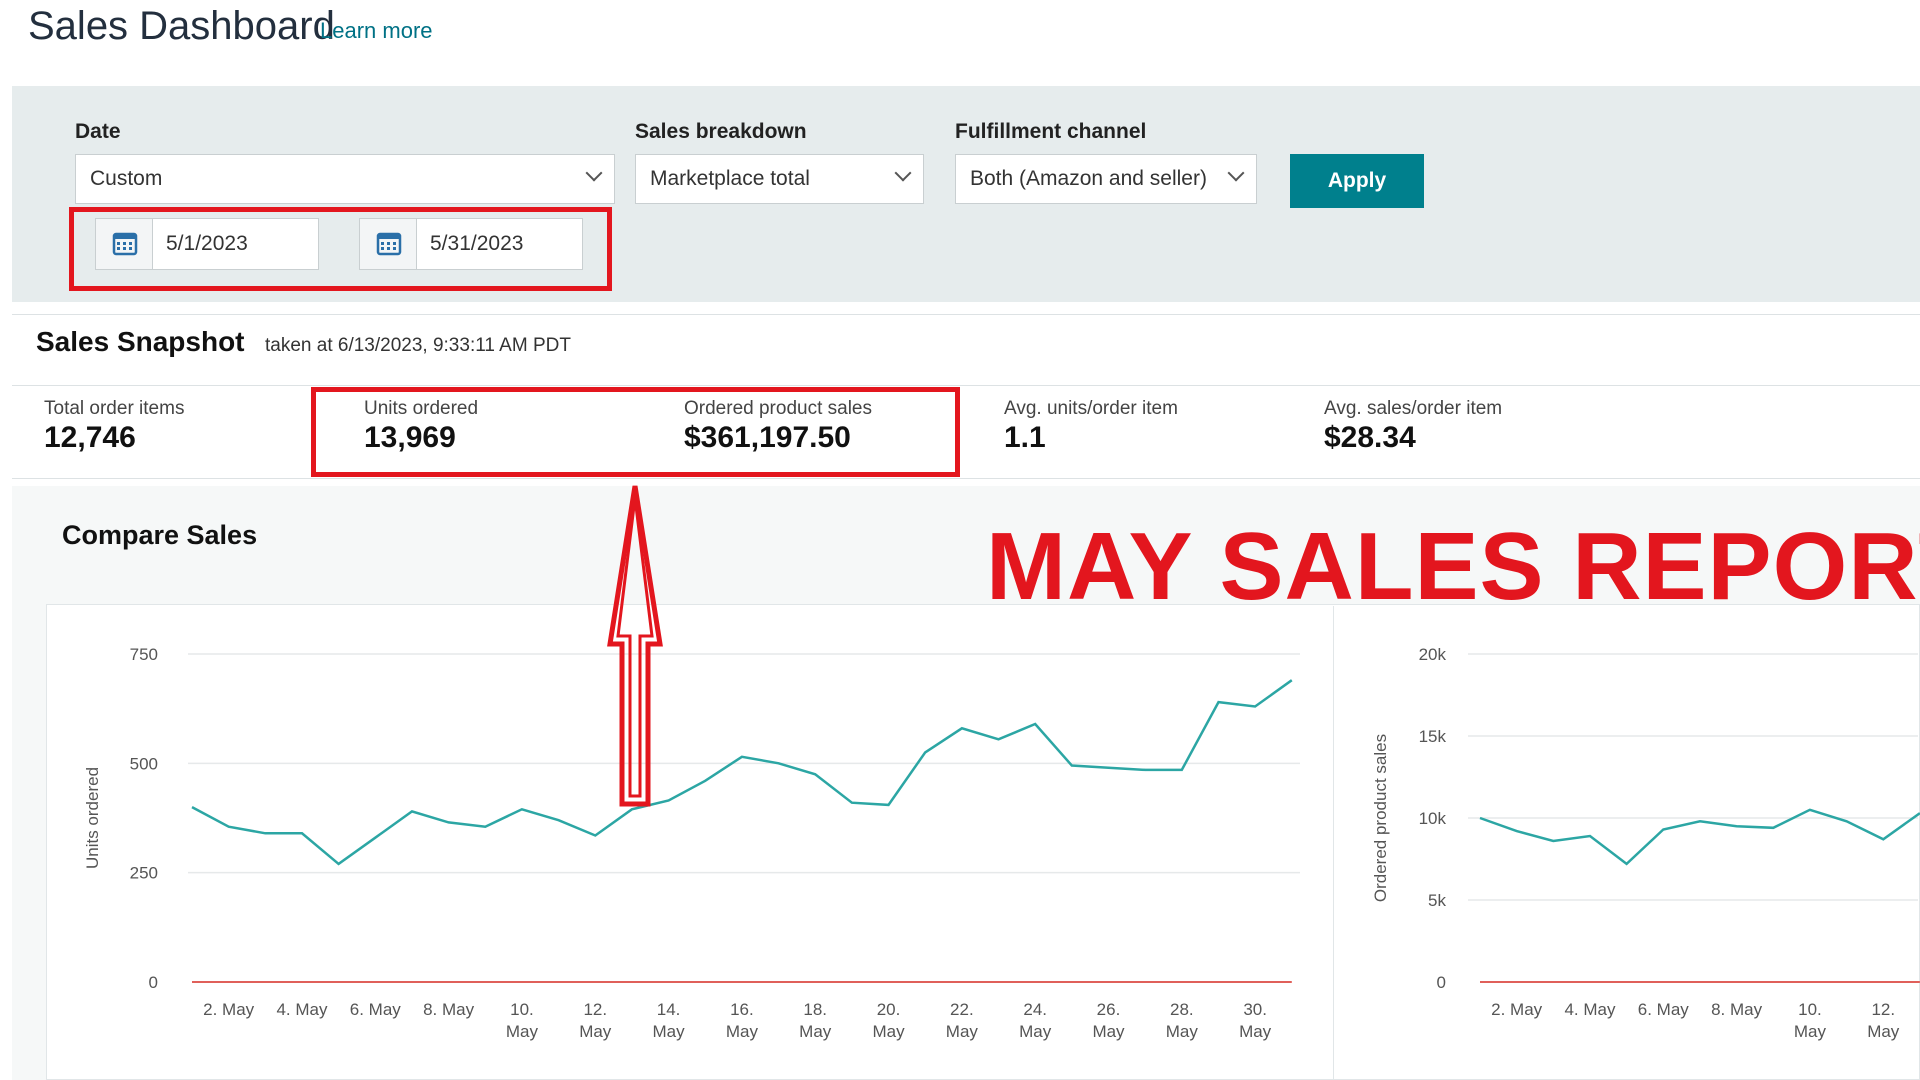 The image size is (1920, 1080). What do you see at coordinates (635, 432) in the screenshot?
I see `annotation-metrics-highlight` at bounding box center [635, 432].